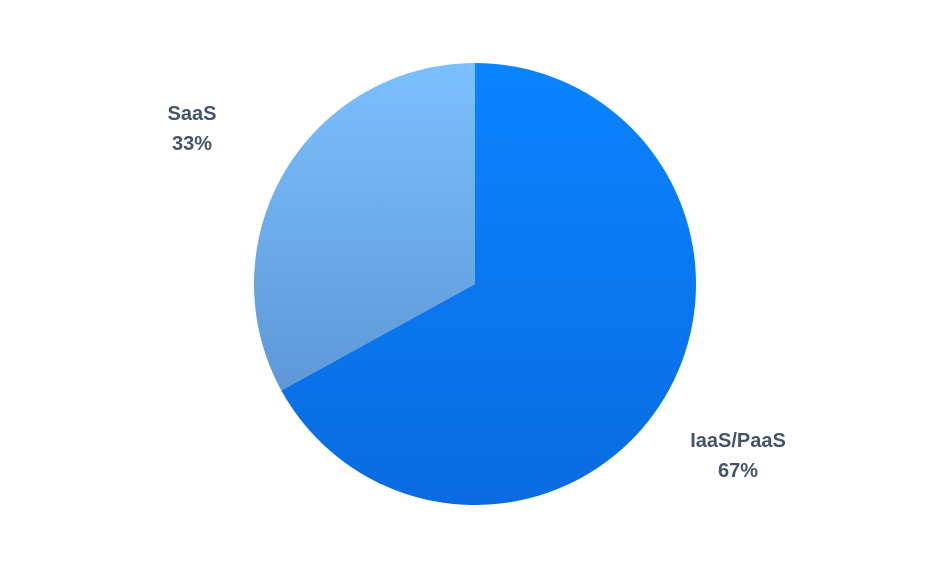  Describe the element at coordinates (738, 441) in the screenshot. I see `slice-label-iaas-paas: IaaS/PaaS` at that location.